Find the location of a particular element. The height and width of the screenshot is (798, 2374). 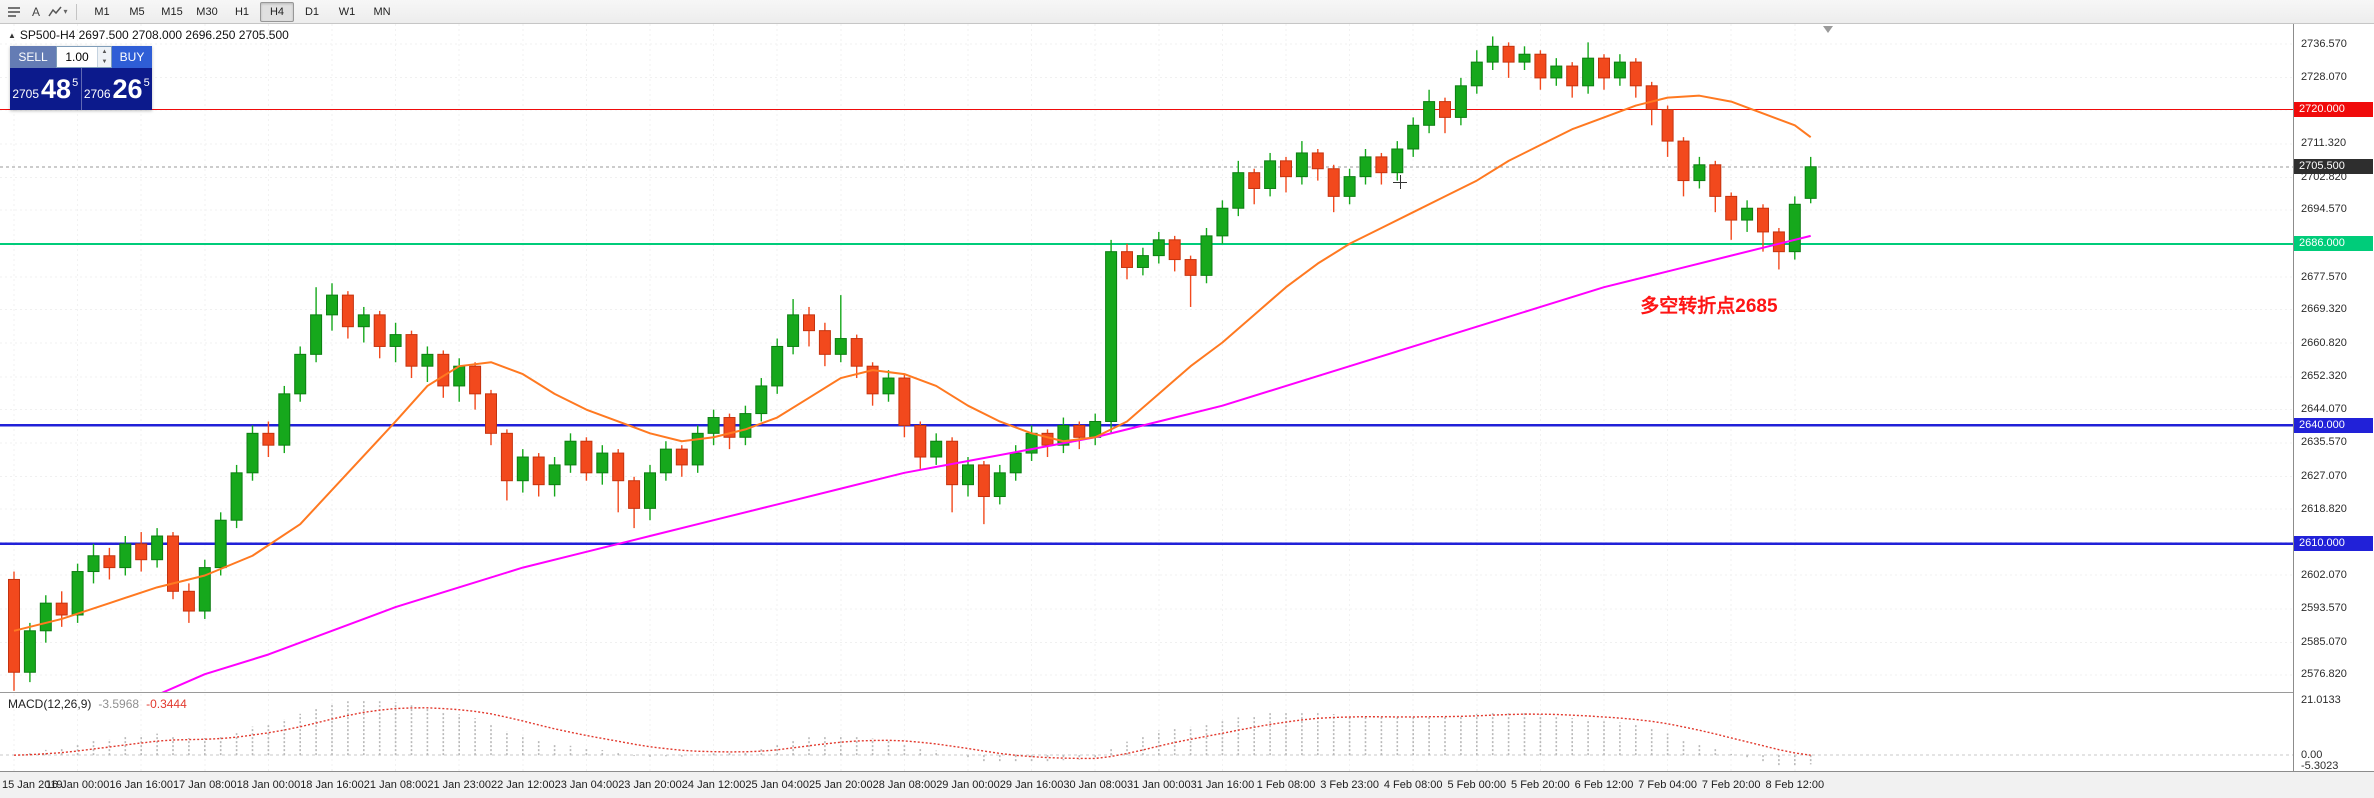

time-axis-label: 22 Jan 12:00 is located at coordinates (522, 785).